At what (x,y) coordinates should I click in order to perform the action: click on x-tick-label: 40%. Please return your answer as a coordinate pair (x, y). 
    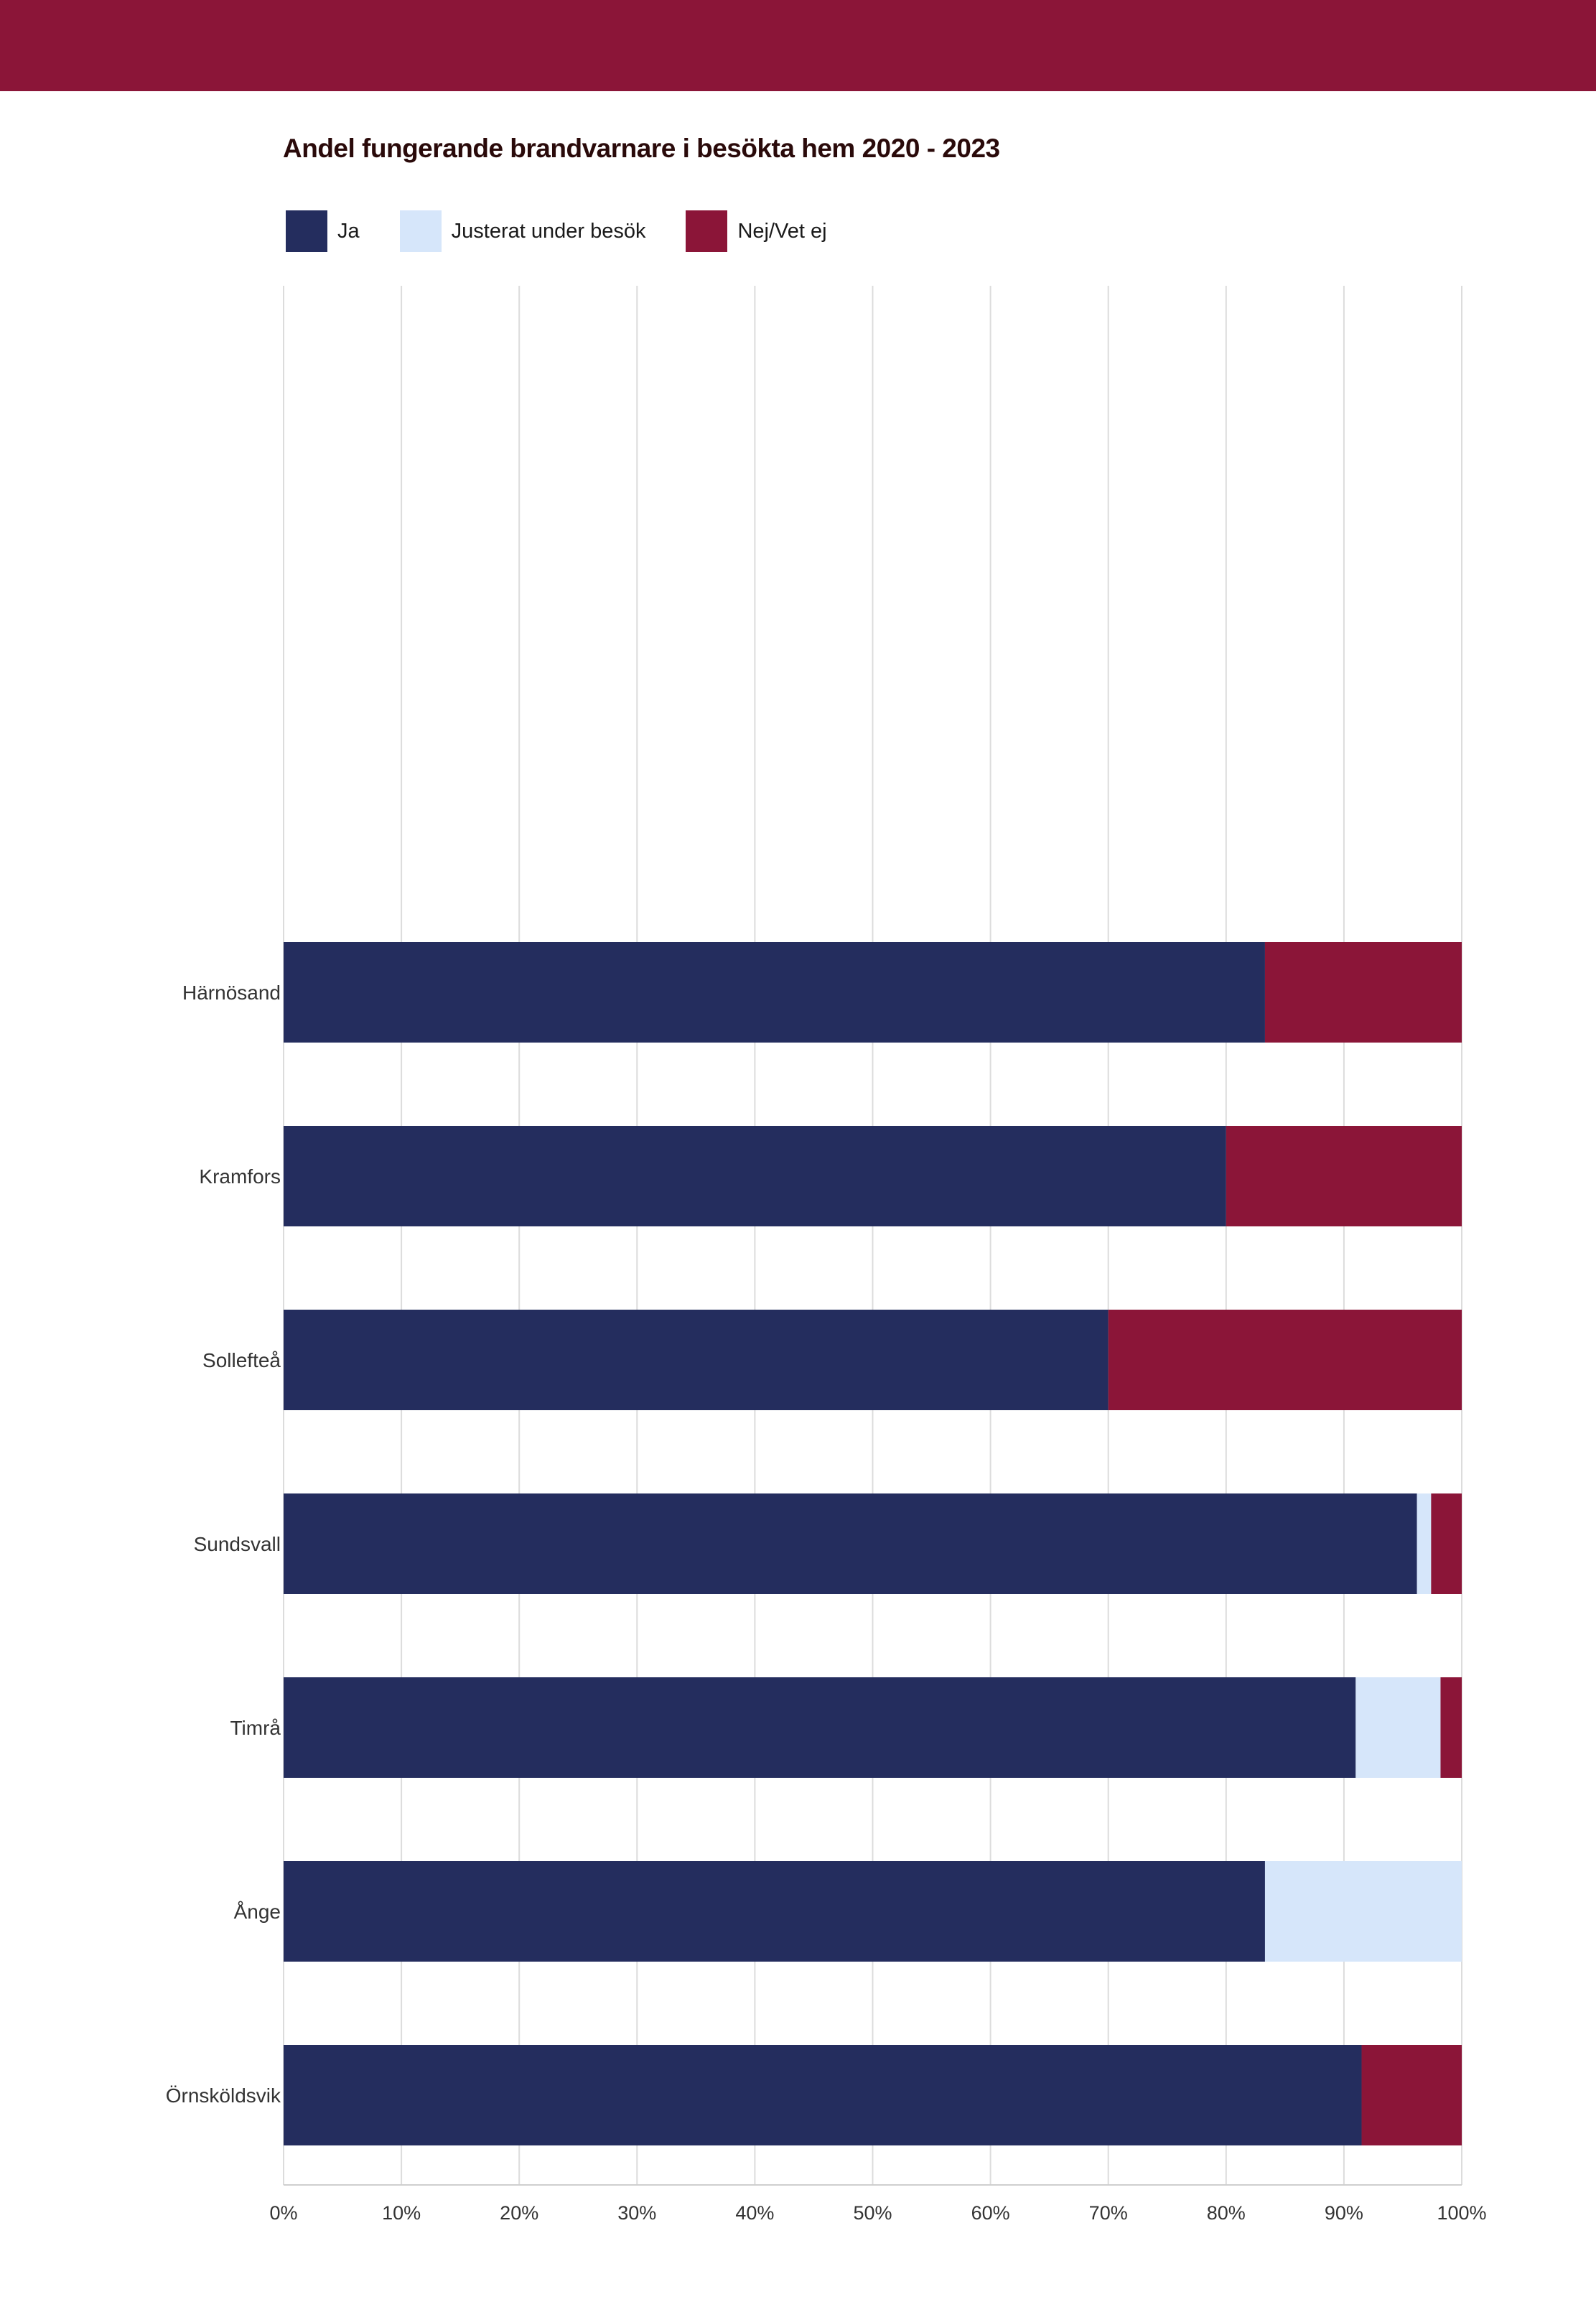
    Looking at the image, I should click on (754, 2213).